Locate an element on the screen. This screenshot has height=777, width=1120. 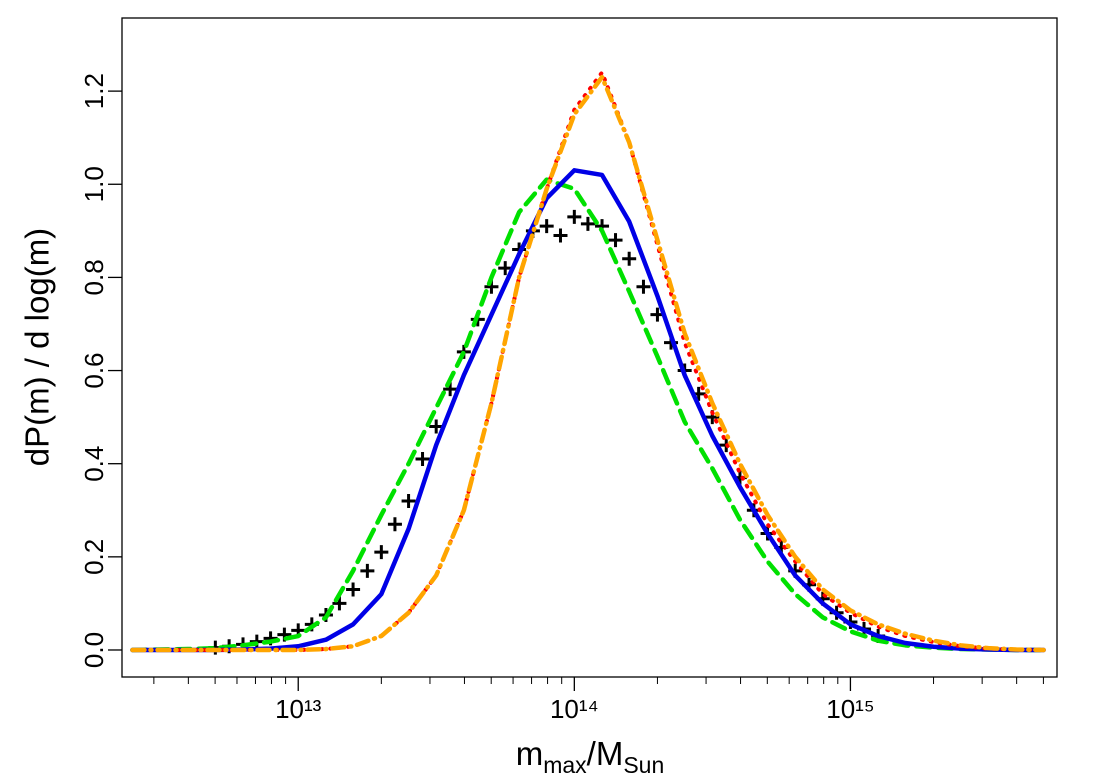
y-tick-label: 0.6 is located at coordinates (94, 370).